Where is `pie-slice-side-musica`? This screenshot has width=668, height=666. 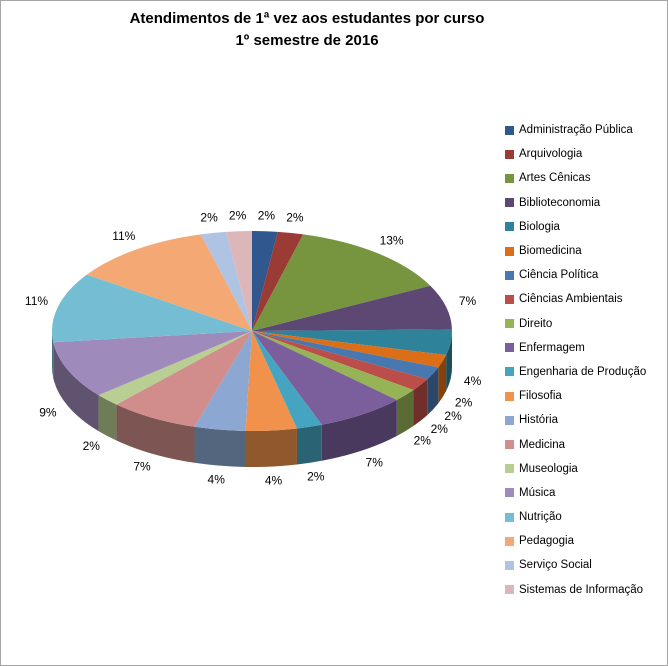 pie-slice-side-musica is located at coordinates (76, 387).